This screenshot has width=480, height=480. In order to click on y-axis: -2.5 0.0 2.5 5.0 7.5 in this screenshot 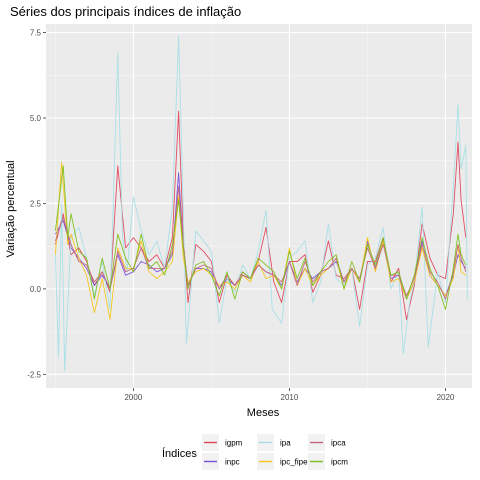, I will do `click(36, 204)`.